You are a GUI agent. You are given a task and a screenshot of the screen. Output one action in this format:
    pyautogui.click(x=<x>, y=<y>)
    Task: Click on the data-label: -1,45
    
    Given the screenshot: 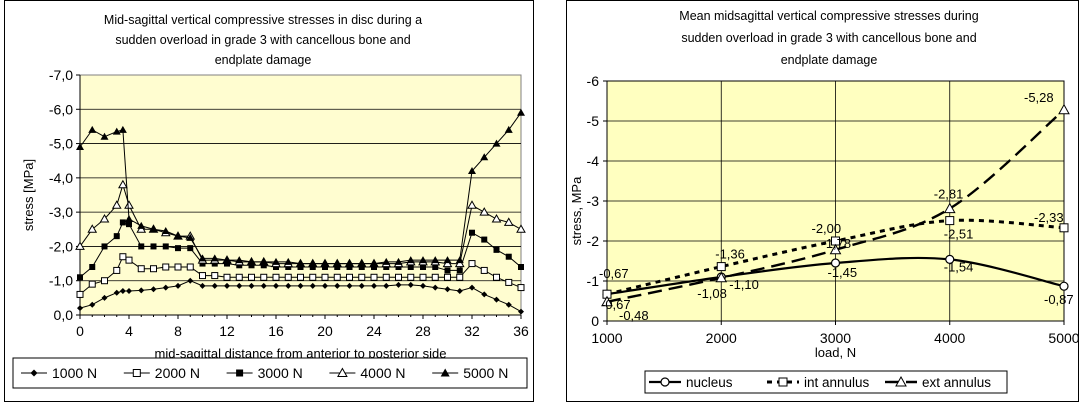 What is the action you would take?
    pyautogui.click(x=843, y=272)
    